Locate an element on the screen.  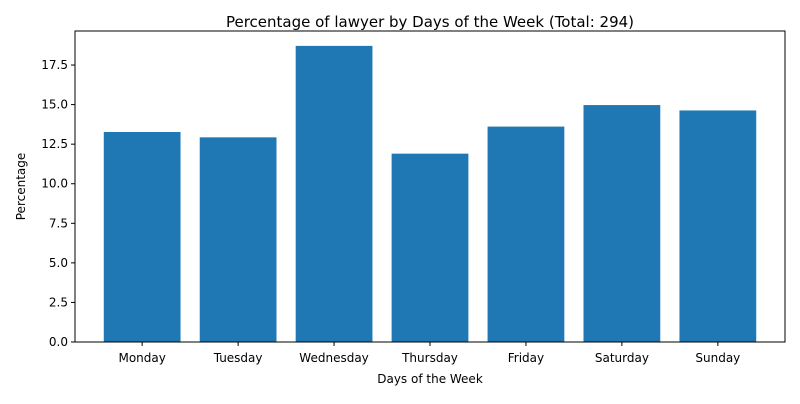
x-tick-label: Wednesday is located at coordinates (333, 358).